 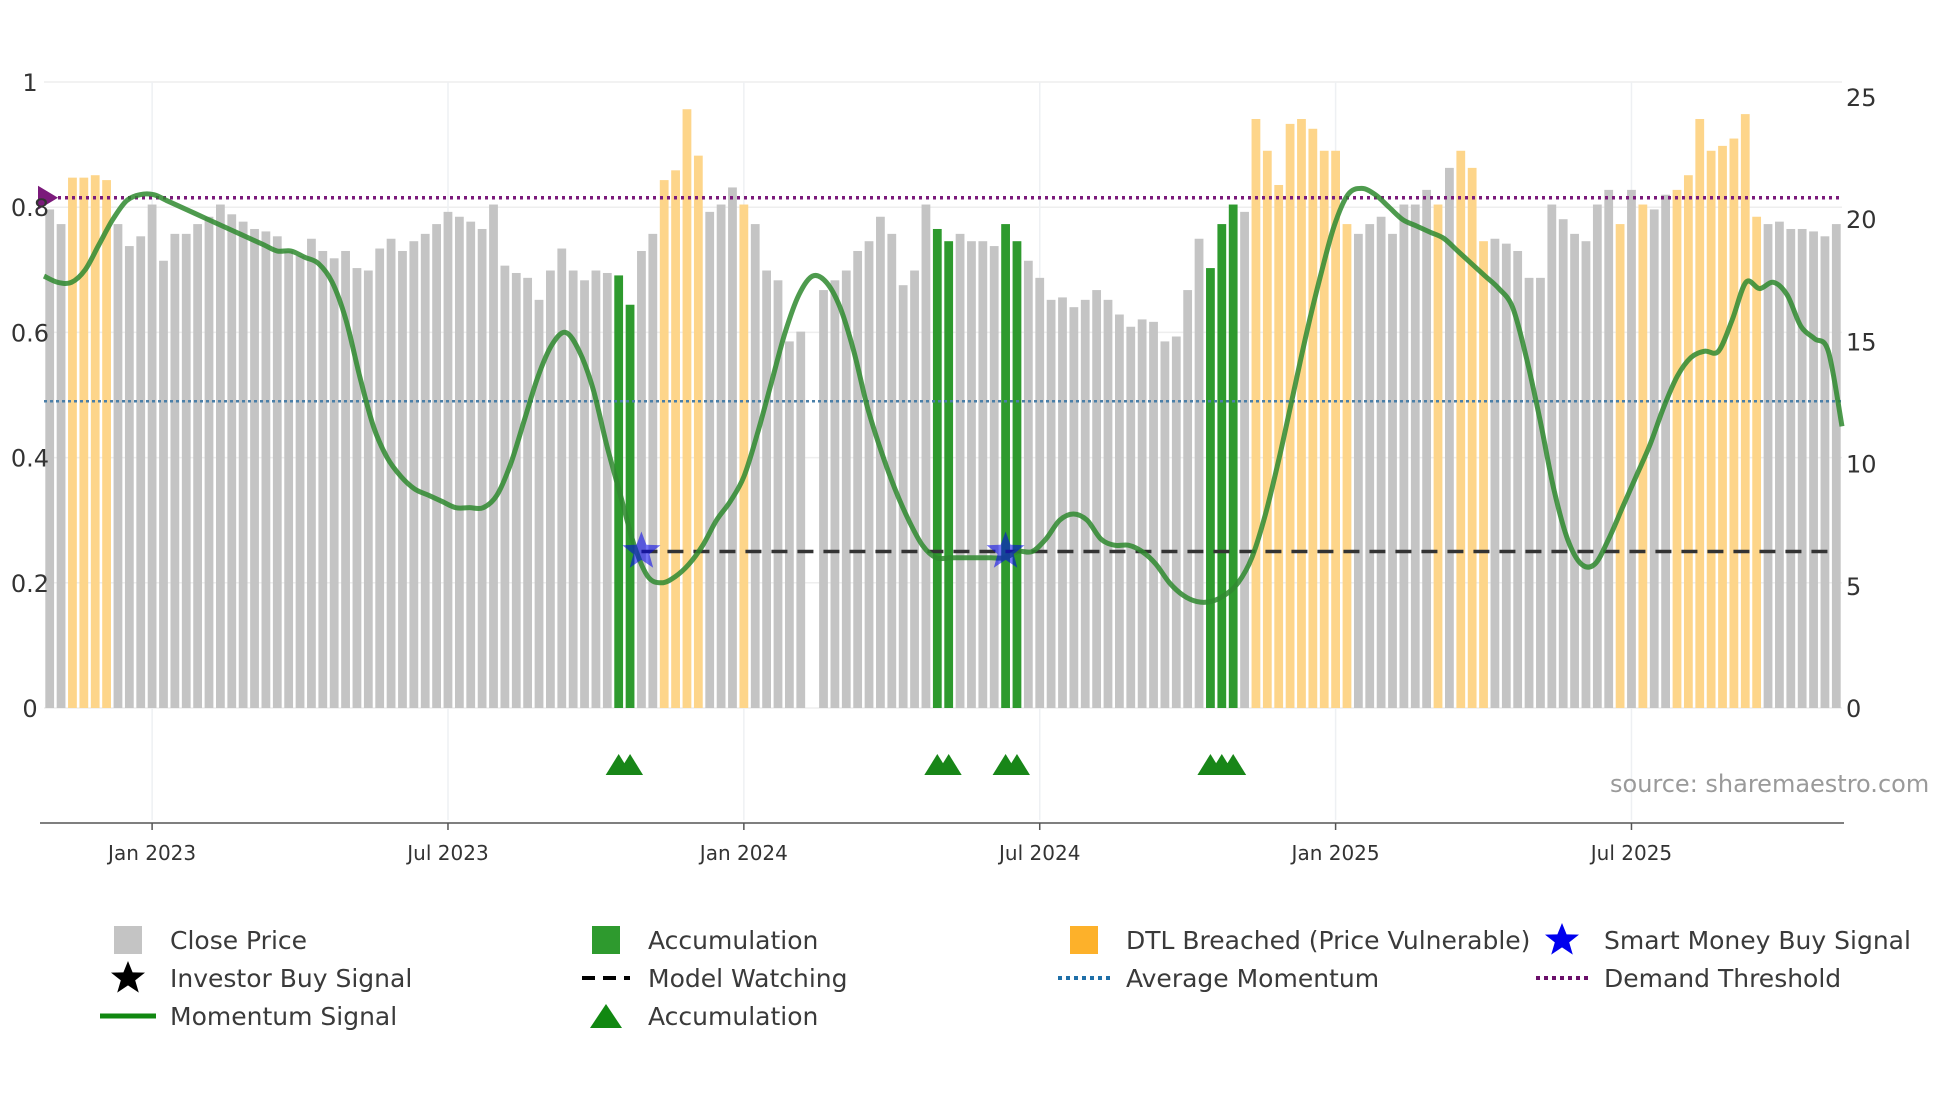 I want to click on legend-smart-money: Smart Money Buy Signal, so click(x=1728, y=939).